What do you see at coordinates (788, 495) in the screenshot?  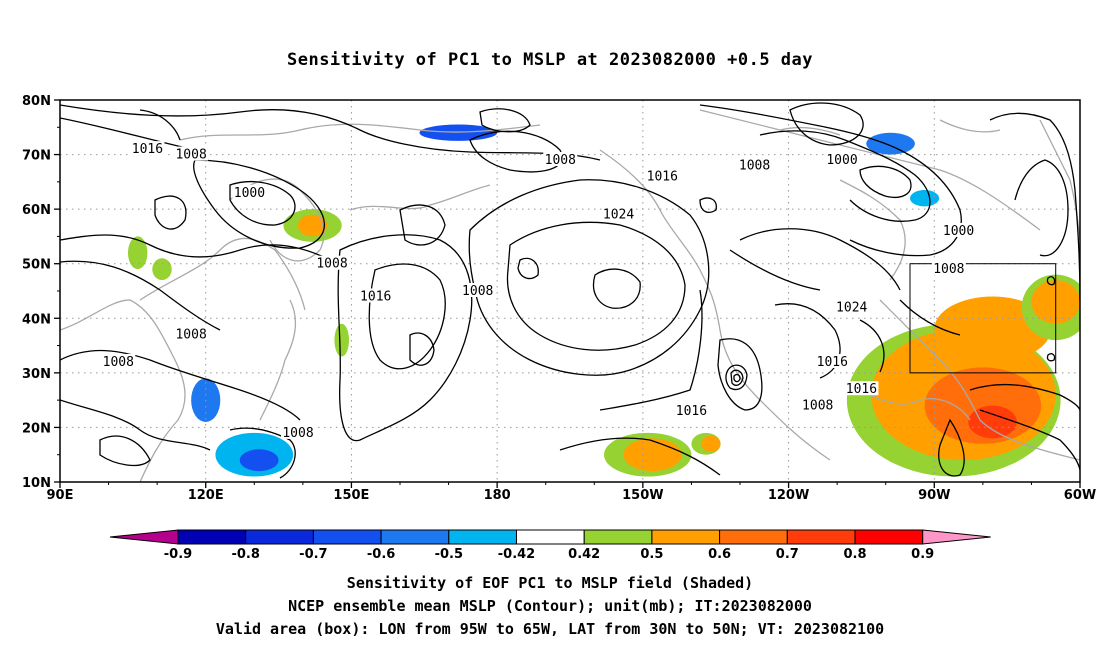 I see `lon-tick-label: 120W` at bounding box center [788, 495].